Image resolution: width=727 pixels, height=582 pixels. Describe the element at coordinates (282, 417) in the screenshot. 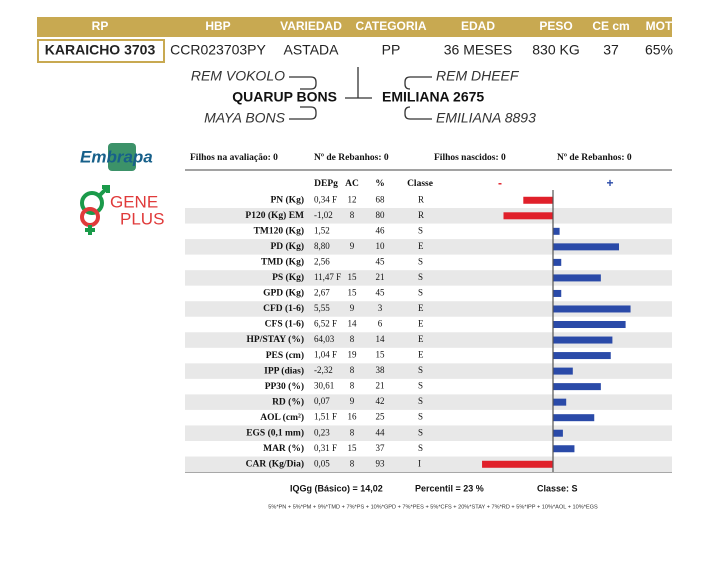

I see `trait: AOL (cm²)` at that location.